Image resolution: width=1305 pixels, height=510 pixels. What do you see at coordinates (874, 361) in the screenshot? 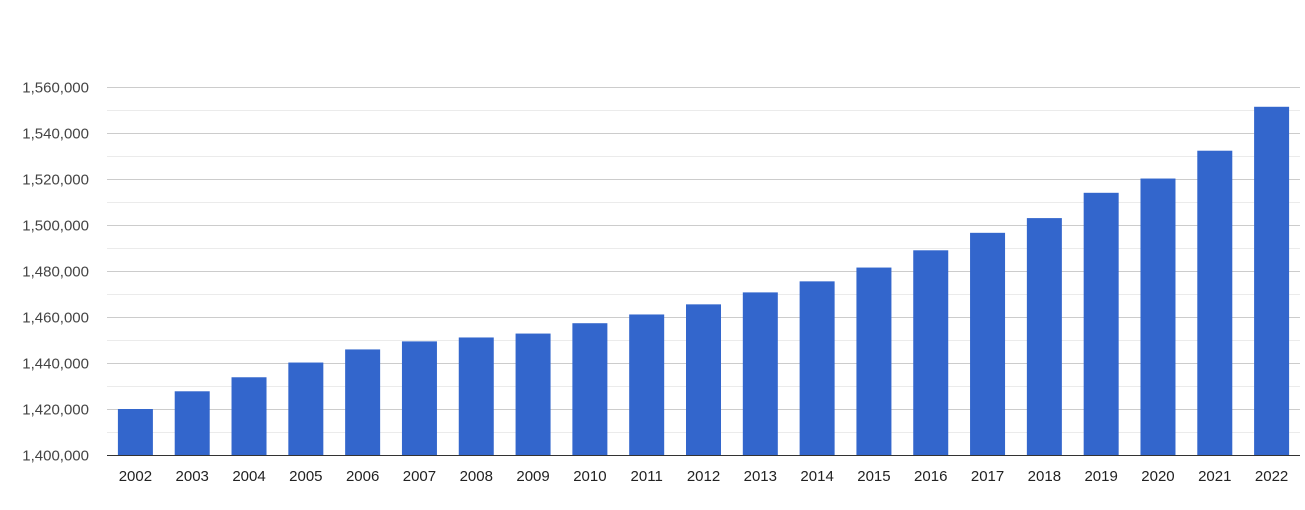
I see `bar-2015` at bounding box center [874, 361].